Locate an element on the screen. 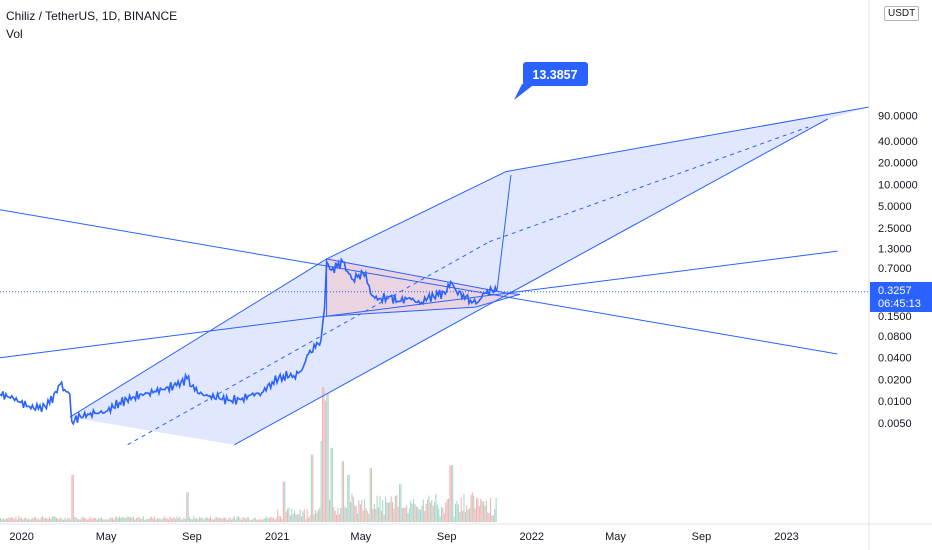 This screenshot has height=550, width=932. currency-selector: USDT is located at coordinates (902, 13).